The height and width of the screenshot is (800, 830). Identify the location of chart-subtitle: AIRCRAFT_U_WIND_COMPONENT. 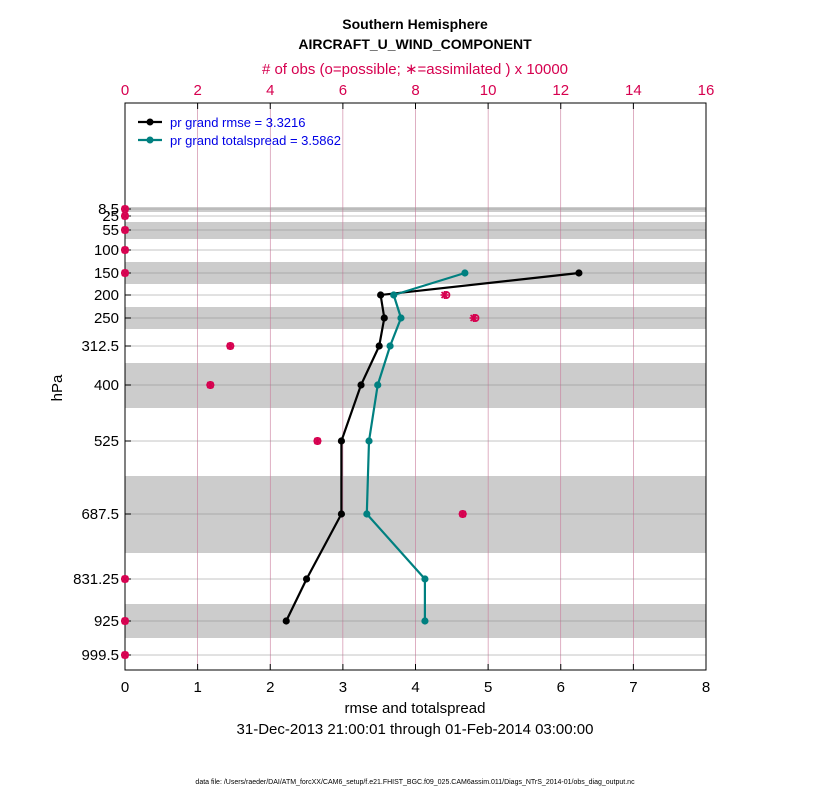
(415, 44).